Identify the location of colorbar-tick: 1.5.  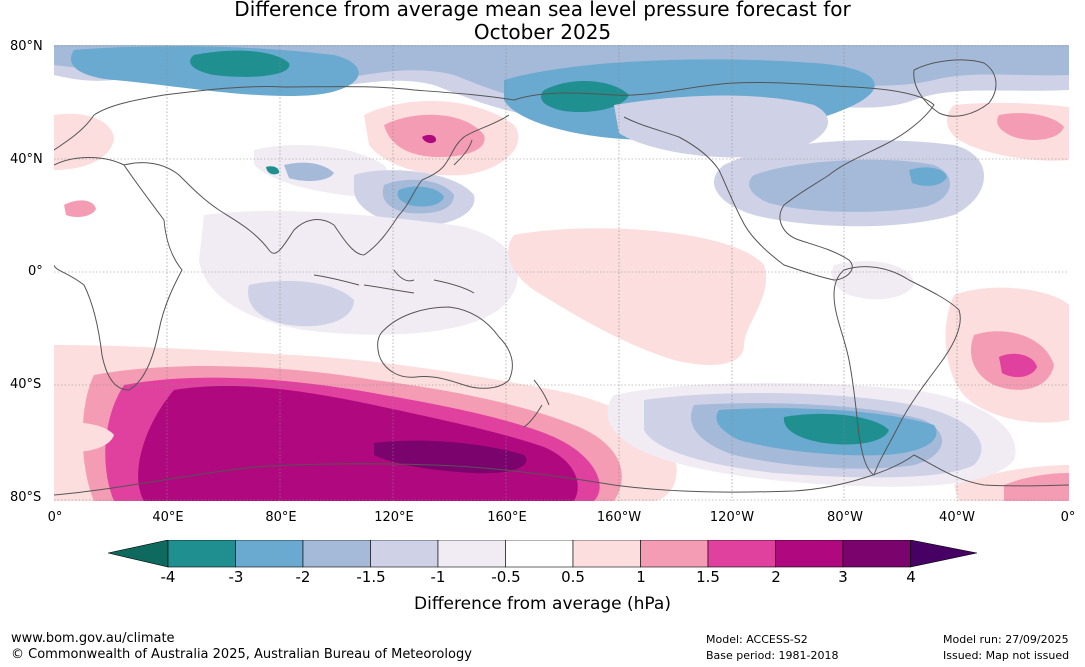
(708, 577).